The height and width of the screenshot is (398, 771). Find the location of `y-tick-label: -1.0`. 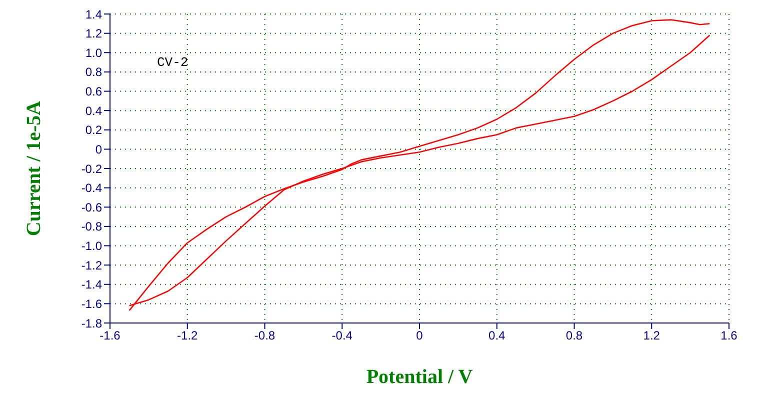

y-tick-label: -1.0 is located at coordinates (91, 246).